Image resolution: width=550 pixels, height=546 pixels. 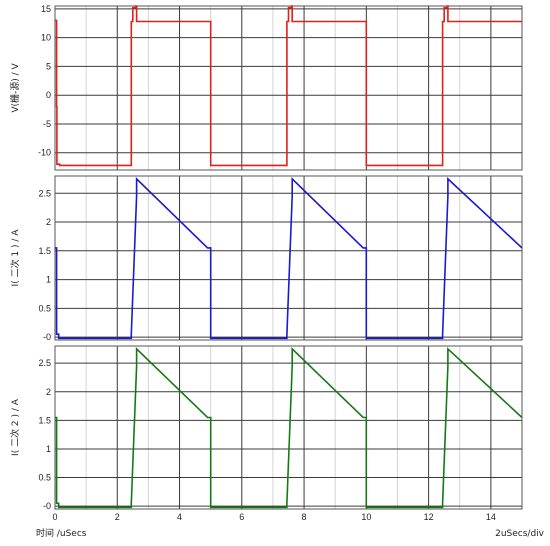 What do you see at coordinates (241, 517) in the screenshot?
I see `x-tick-label: 6` at bounding box center [241, 517].